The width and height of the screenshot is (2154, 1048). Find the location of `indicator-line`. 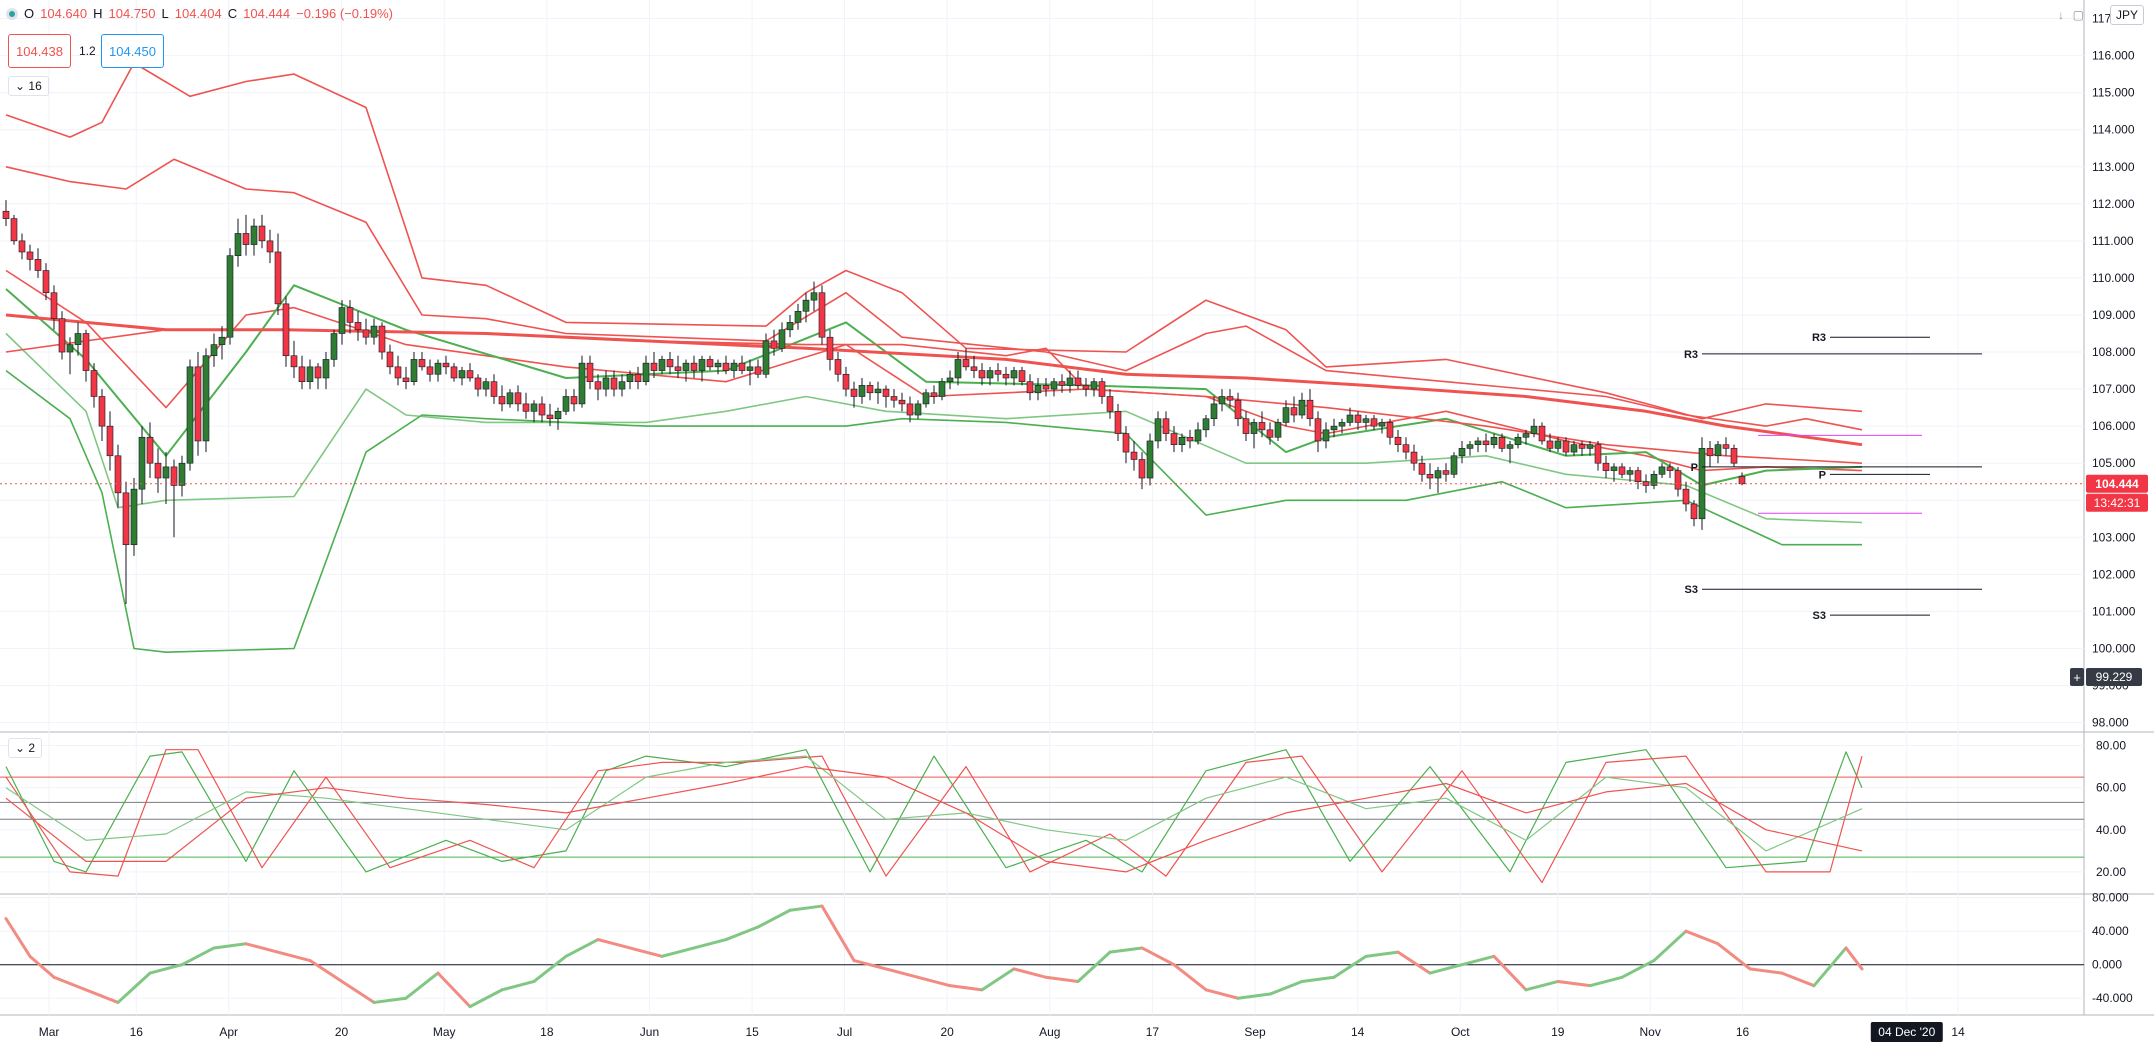

indicator-line is located at coordinates (934, 396).